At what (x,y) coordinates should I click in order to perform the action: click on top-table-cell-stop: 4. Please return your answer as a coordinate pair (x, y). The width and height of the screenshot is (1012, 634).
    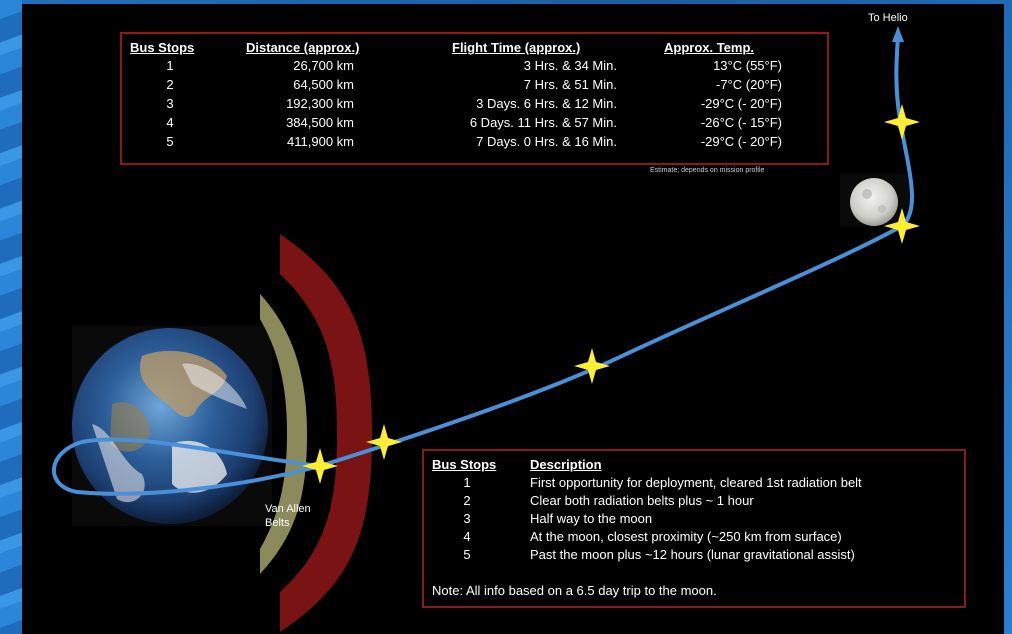
    Looking at the image, I should click on (170, 122).